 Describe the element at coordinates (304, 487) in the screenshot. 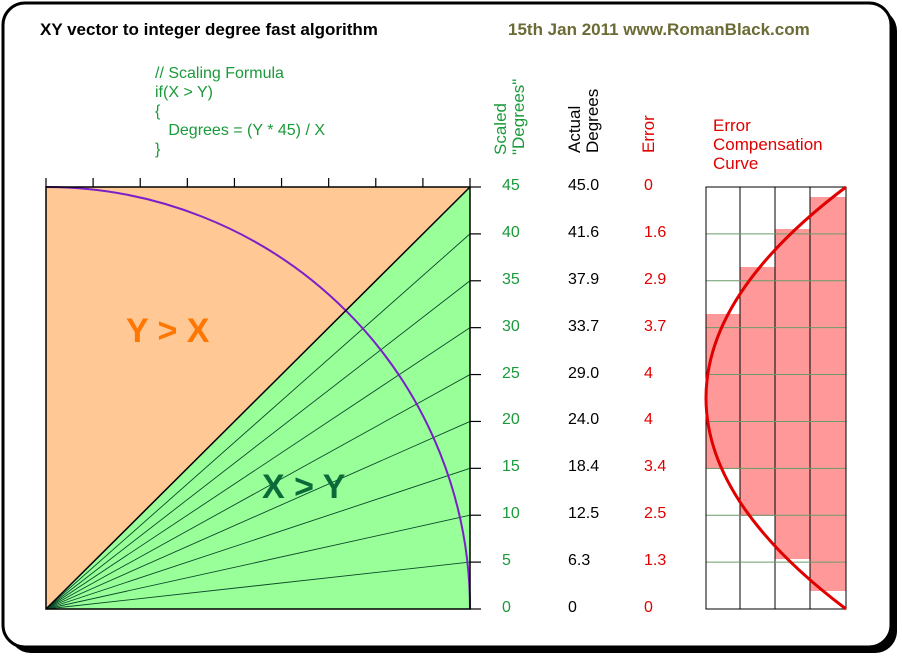

I see `x-greater-label: X > Y` at that location.